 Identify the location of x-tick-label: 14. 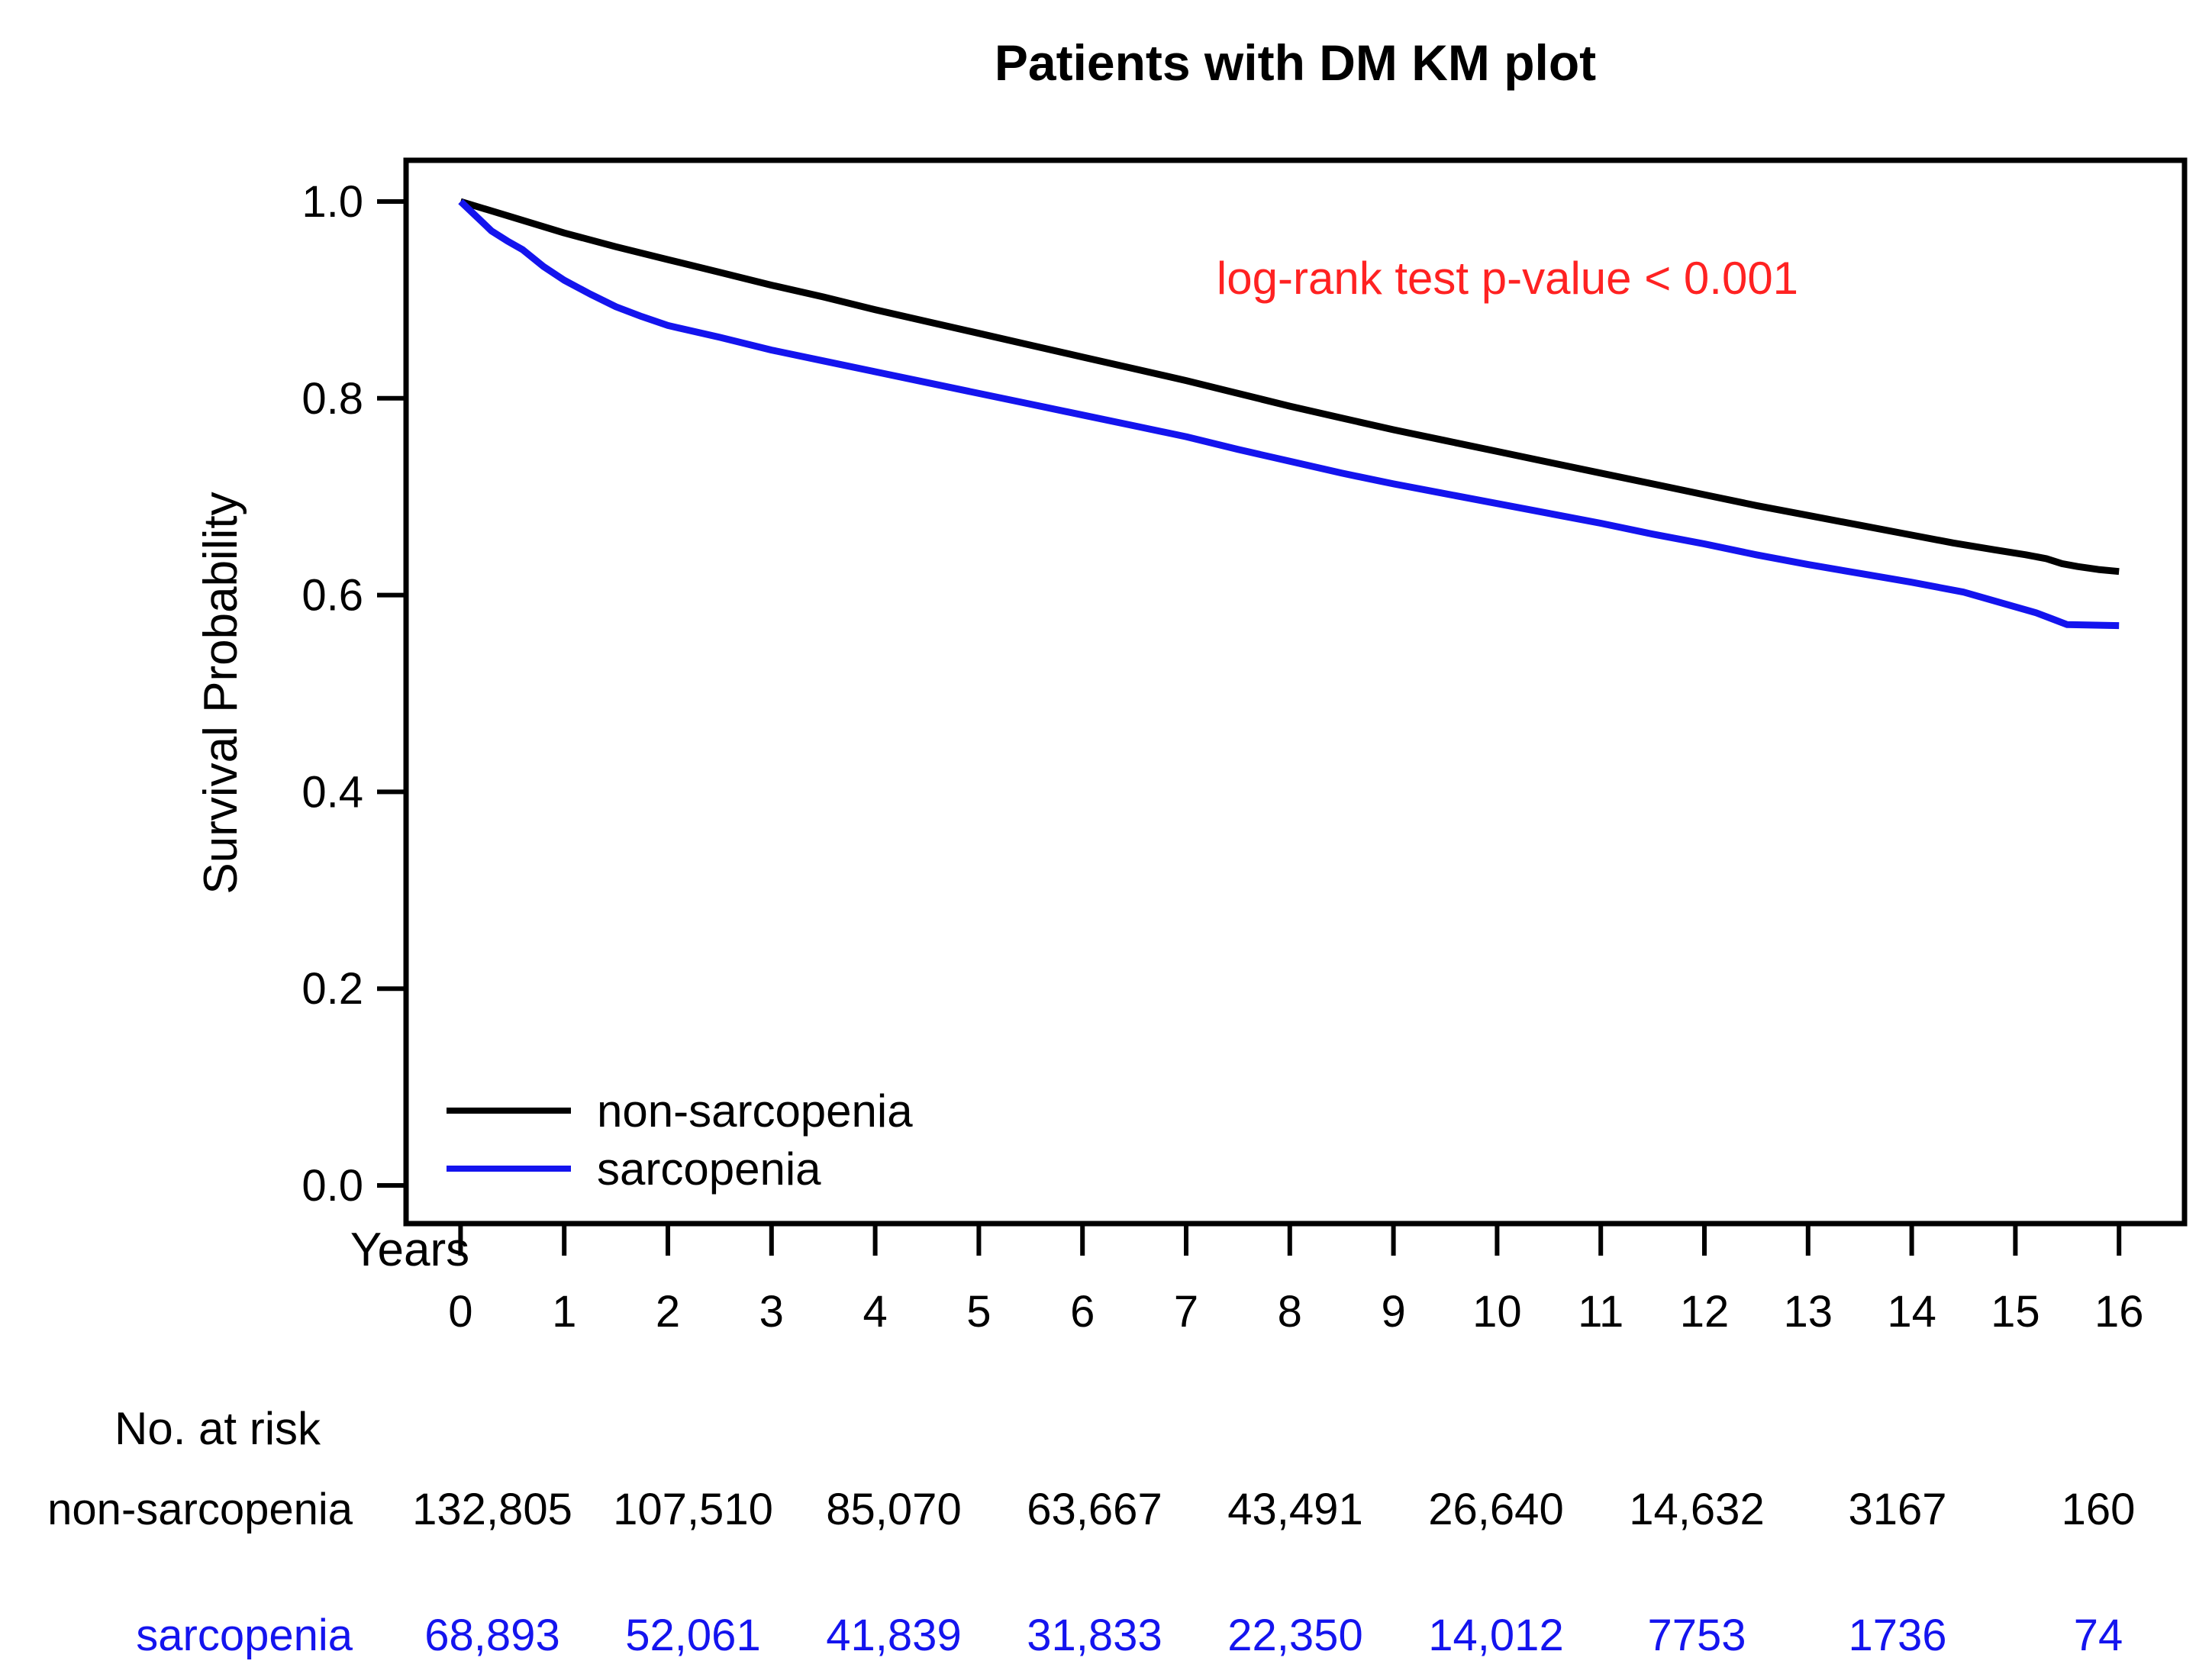
(1912, 1312).